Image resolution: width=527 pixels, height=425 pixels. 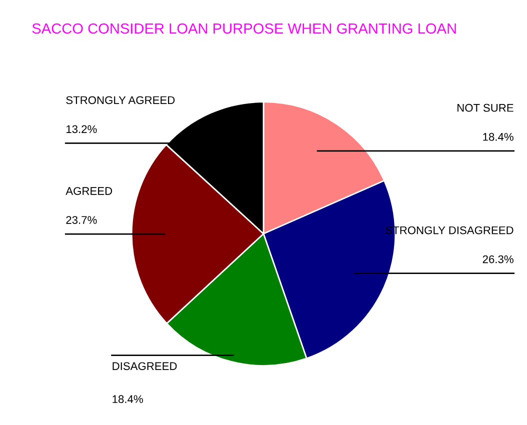 I want to click on slice-label: STRONGLY AGREED, so click(x=120, y=100).